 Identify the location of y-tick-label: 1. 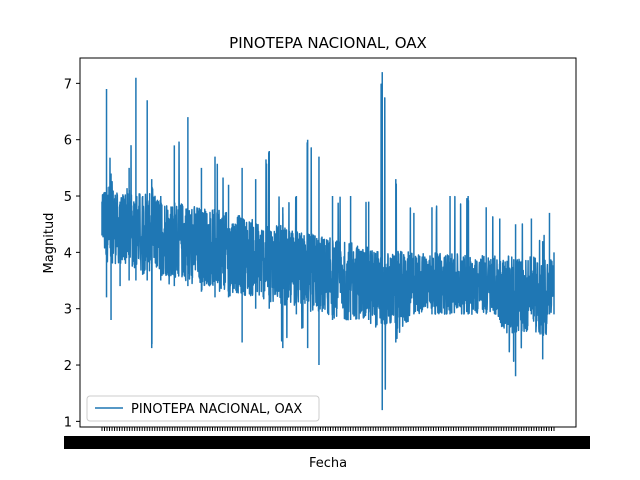
(68, 422).